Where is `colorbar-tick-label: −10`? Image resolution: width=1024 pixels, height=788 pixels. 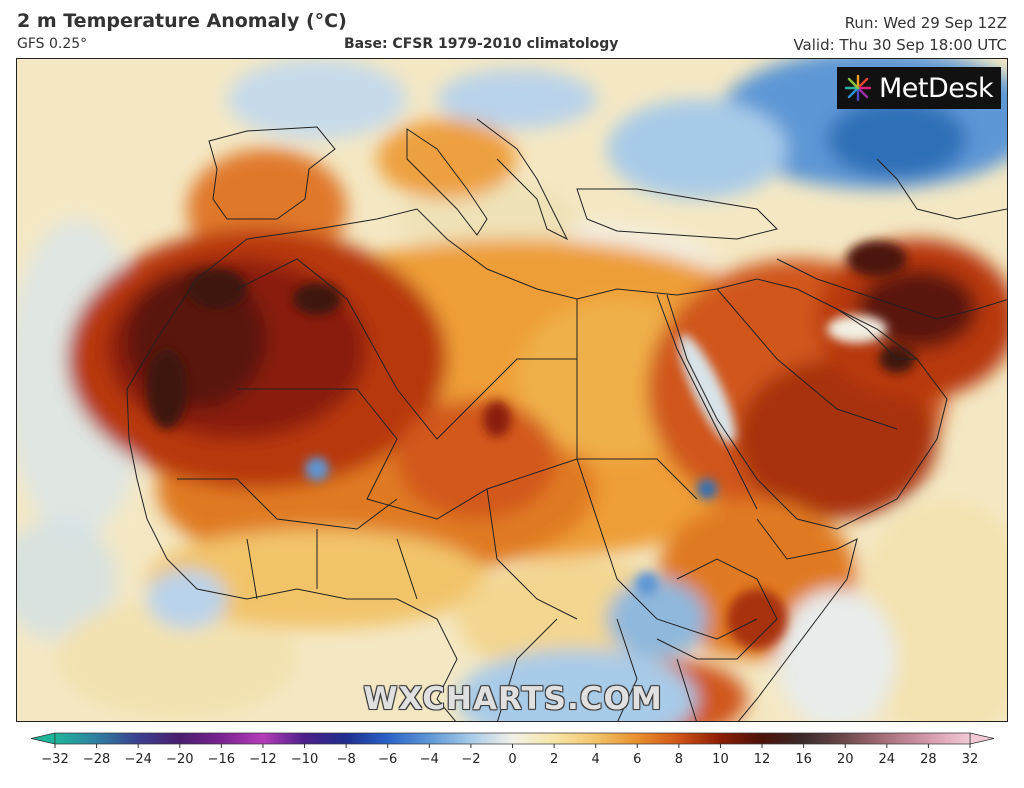
colorbar-tick-label: −10 is located at coordinates (304, 759).